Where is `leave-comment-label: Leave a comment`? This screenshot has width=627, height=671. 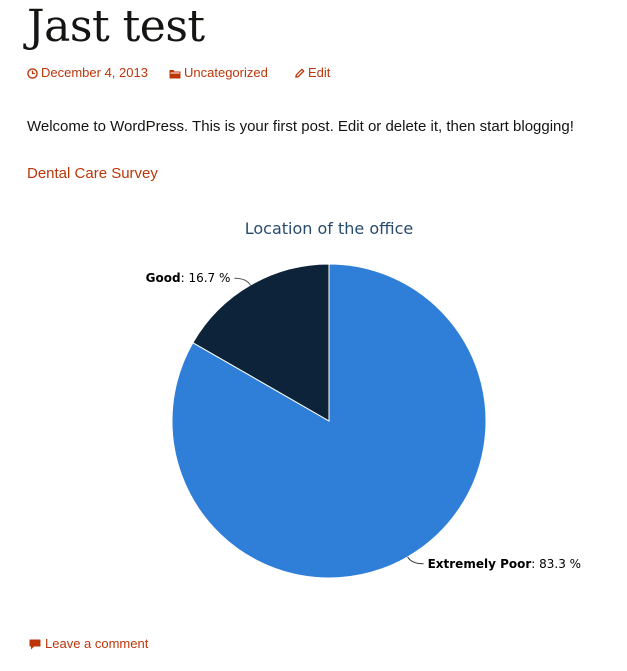 leave-comment-label: Leave a comment is located at coordinates (97, 643).